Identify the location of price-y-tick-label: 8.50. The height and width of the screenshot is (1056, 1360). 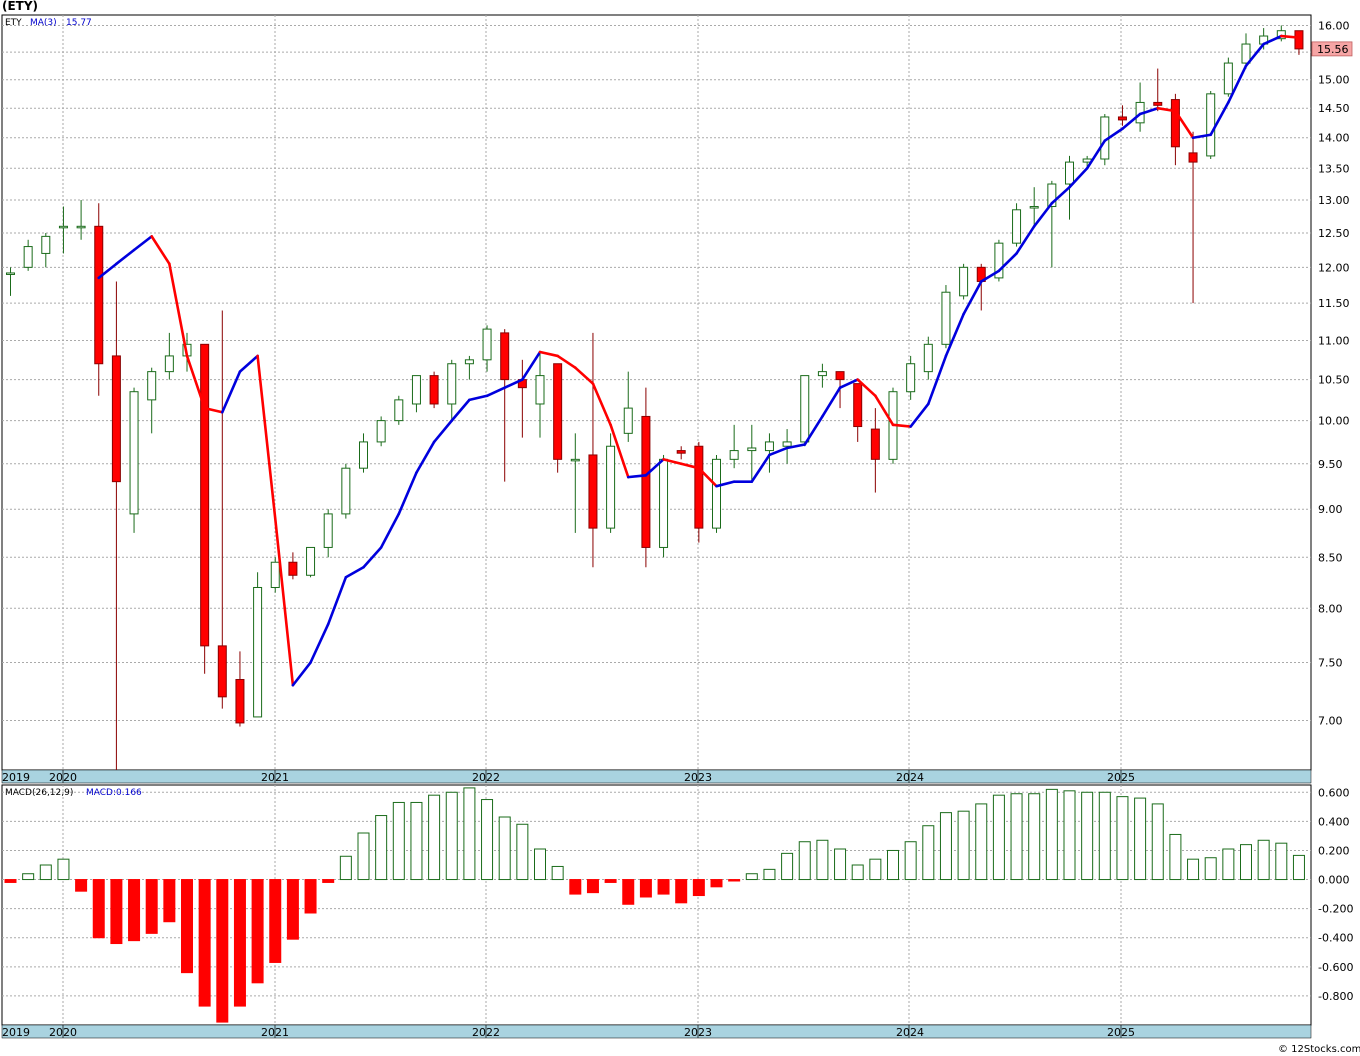
(1330, 557).